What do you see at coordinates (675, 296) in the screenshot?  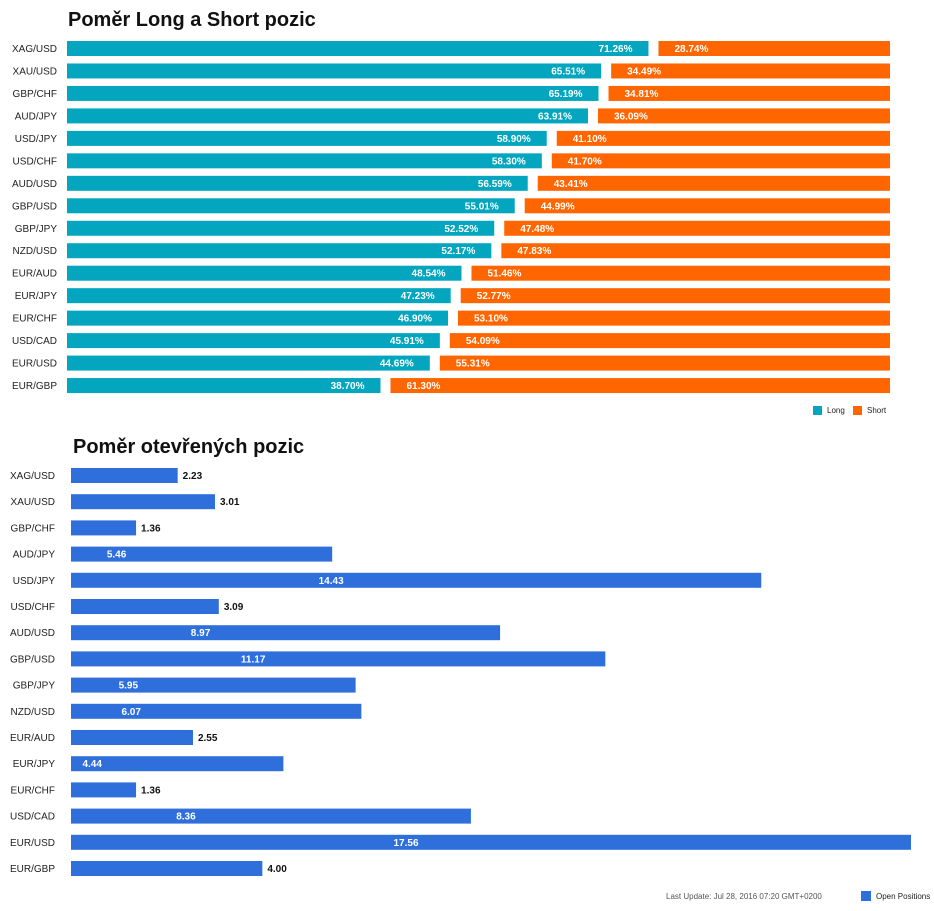 I see `short-bar-eur-jpy` at bounding box center [675, 296].